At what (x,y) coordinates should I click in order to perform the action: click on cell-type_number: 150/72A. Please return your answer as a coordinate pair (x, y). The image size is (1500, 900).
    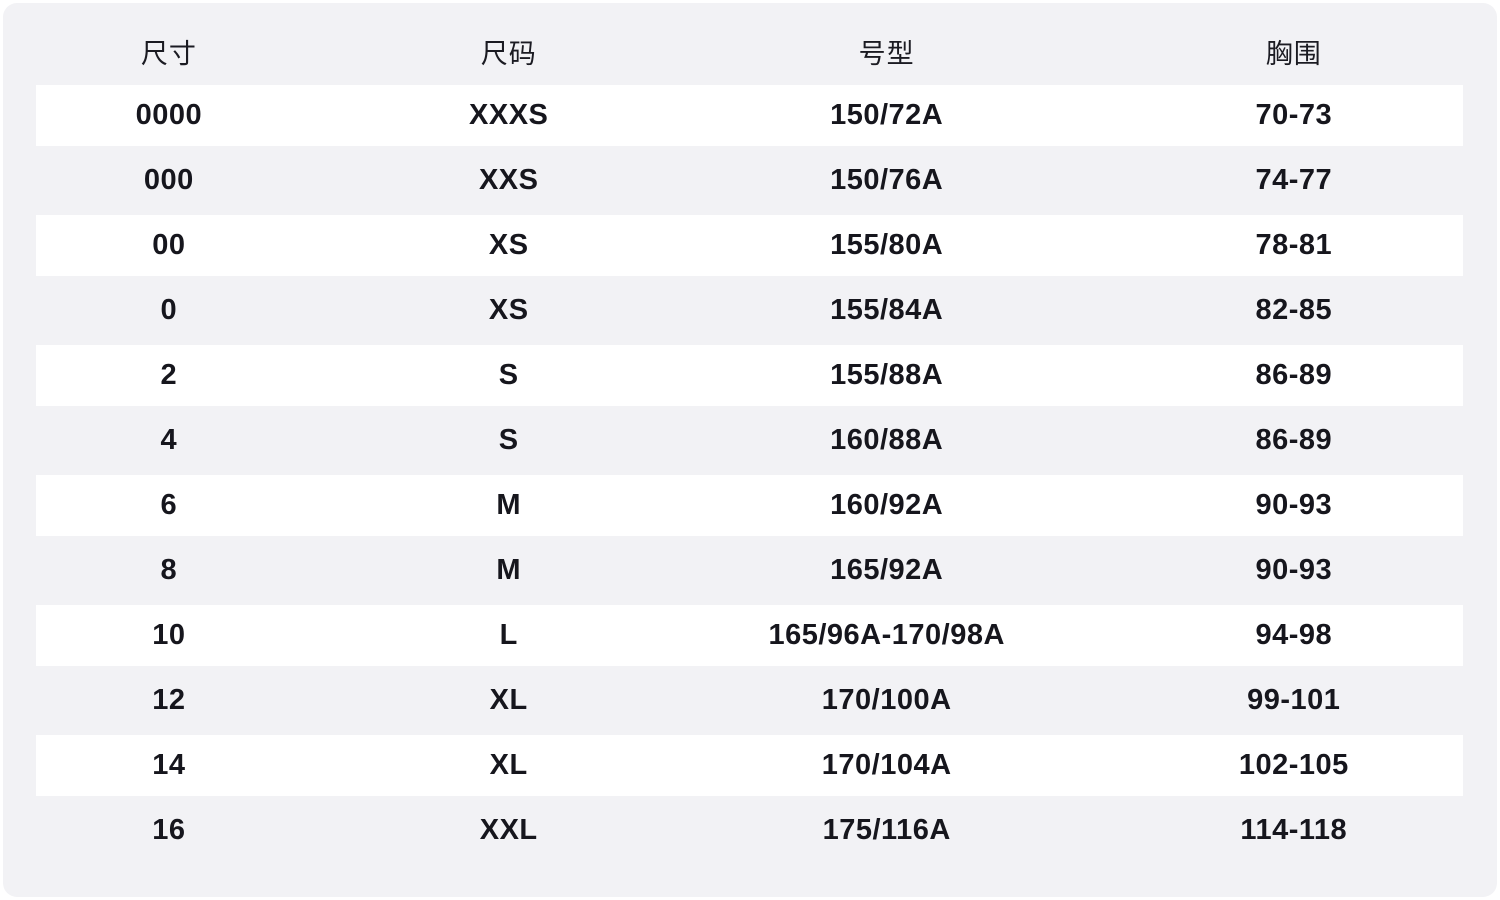
    Looking at the image, I should click on (887, 115).